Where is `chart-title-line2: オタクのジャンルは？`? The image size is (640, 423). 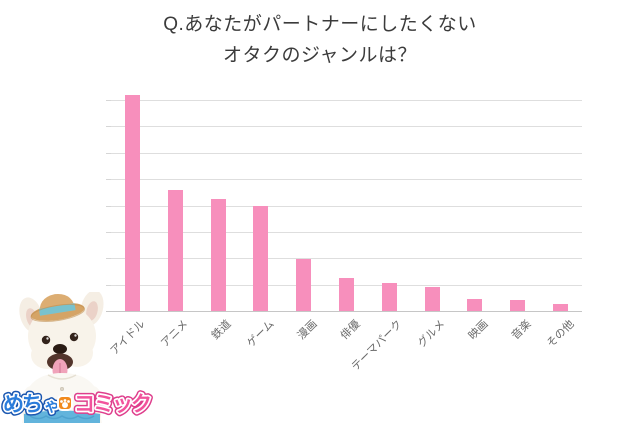 chart-title-line2: オタクのジャンルは？ is located at coordinates (320, 55).